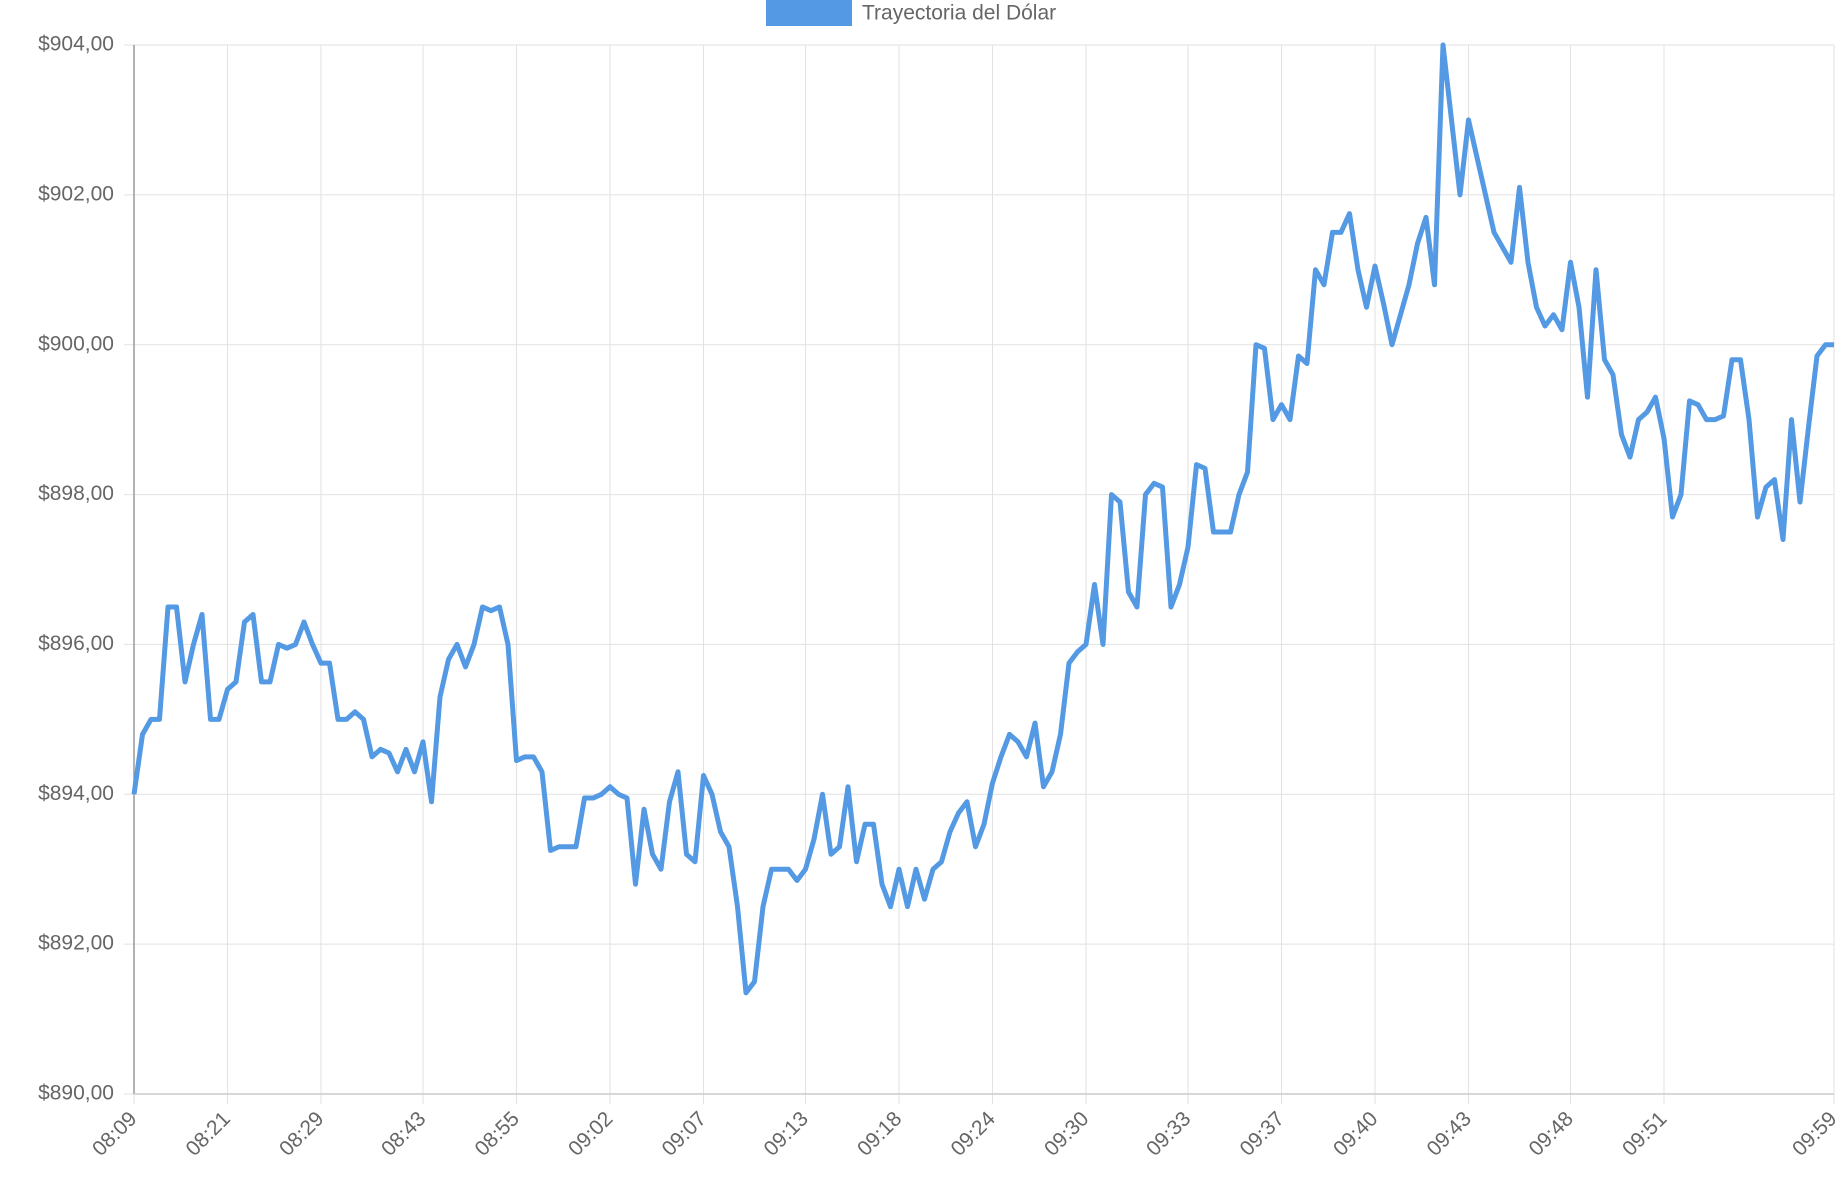 The image size is (1842, 1190). What do you see at coordinates (1551, 1133) in the screenshot?
I see `x-tick-label: 09:48` at bounding box center [1551, 1133].